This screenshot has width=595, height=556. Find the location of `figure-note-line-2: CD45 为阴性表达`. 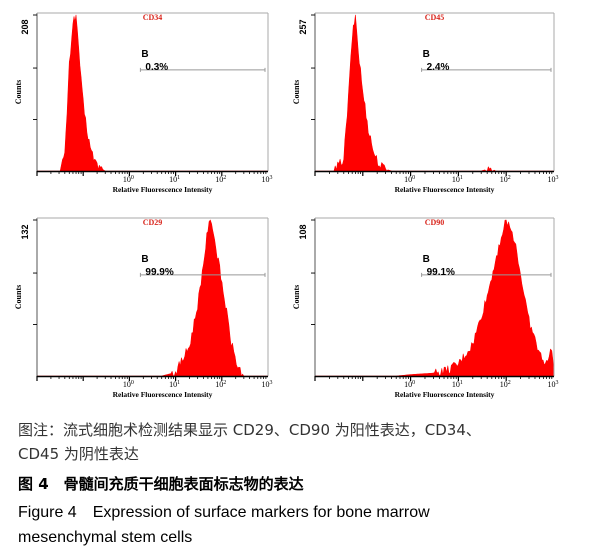

figure-note-line-2: CD45 为阴性表达 is located at coordinates (78, 454).